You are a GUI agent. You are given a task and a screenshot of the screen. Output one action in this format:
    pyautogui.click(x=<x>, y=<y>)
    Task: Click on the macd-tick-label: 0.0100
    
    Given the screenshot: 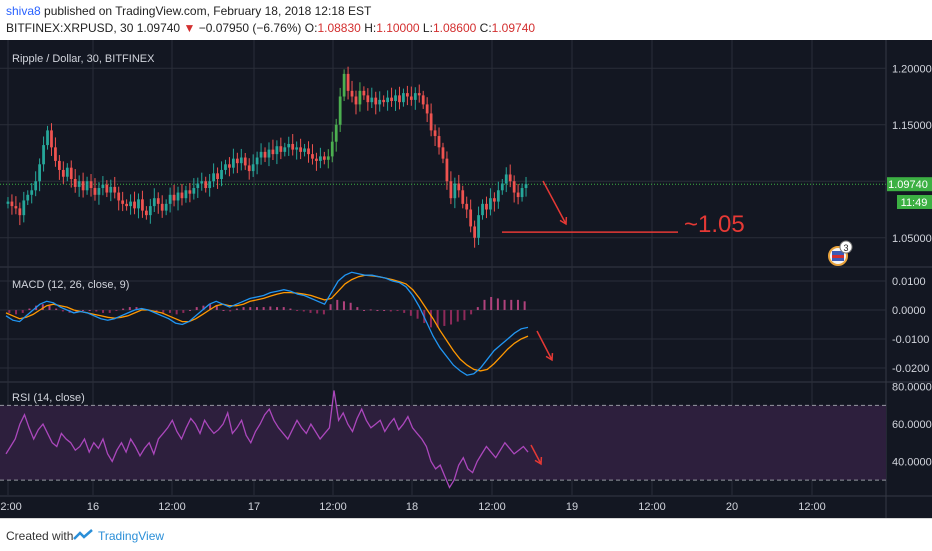 What is the action you would take?
    pyautogui.click(x=909, y=282)
    